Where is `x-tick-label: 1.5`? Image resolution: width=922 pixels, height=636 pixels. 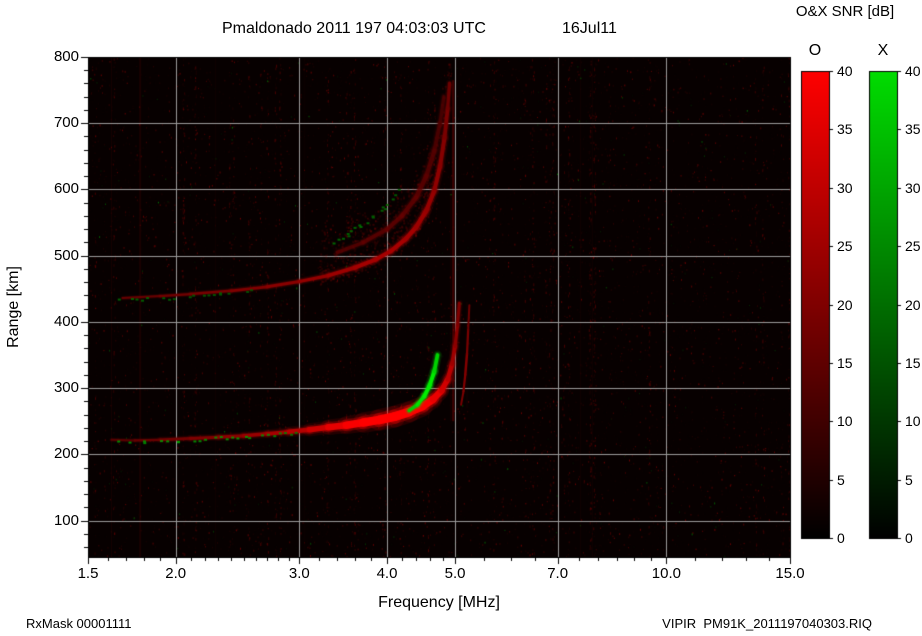 x-tick-label: 1.5 is located at coordinates (88, 573).